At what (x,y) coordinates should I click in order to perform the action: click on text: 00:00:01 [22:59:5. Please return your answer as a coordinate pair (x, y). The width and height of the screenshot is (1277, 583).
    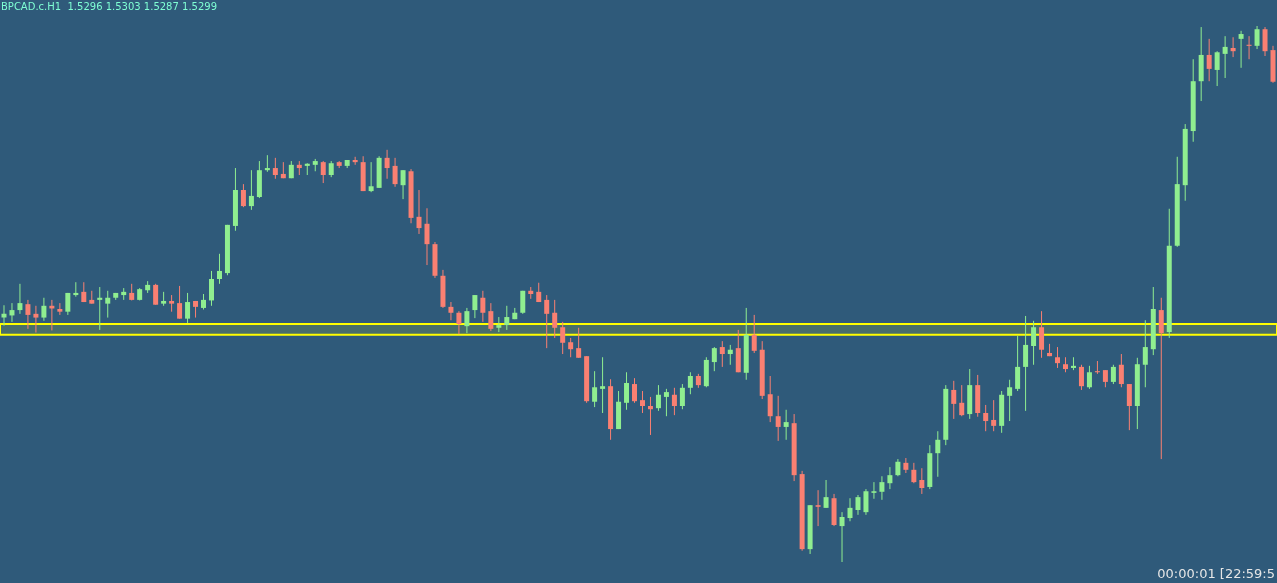
    Looking at the image, I should click on (1216, 573).